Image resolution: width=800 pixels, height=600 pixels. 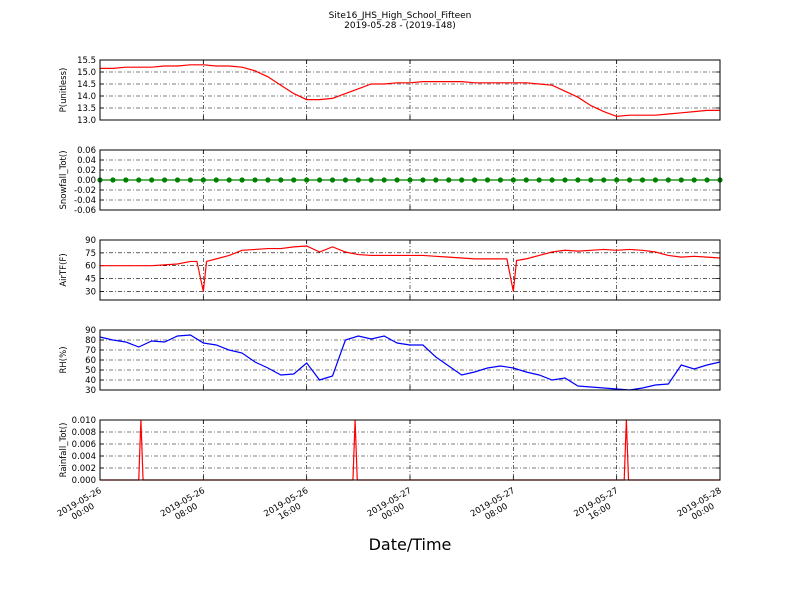 What do you see at coordinates (400, 16) in the screenshot?
I see `chart-title: Site16_JHS_High_School_Fifteen` at bounding box center [400, 16].